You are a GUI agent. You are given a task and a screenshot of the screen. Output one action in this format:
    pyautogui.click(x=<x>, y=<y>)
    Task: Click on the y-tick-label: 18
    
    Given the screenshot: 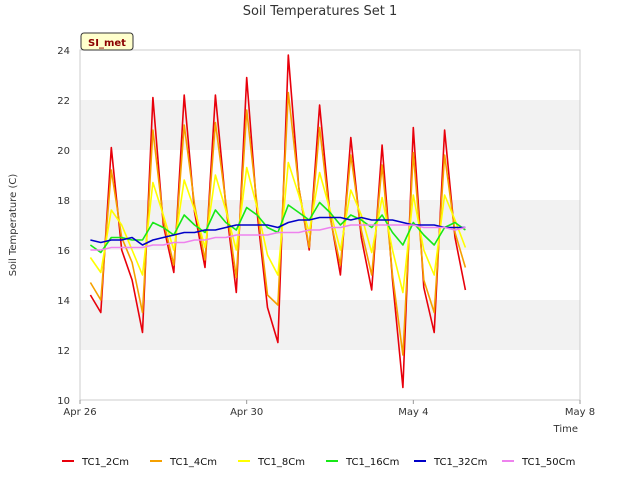 What is the action you would take?
    pyautogui.click(x=63, y=201)
    